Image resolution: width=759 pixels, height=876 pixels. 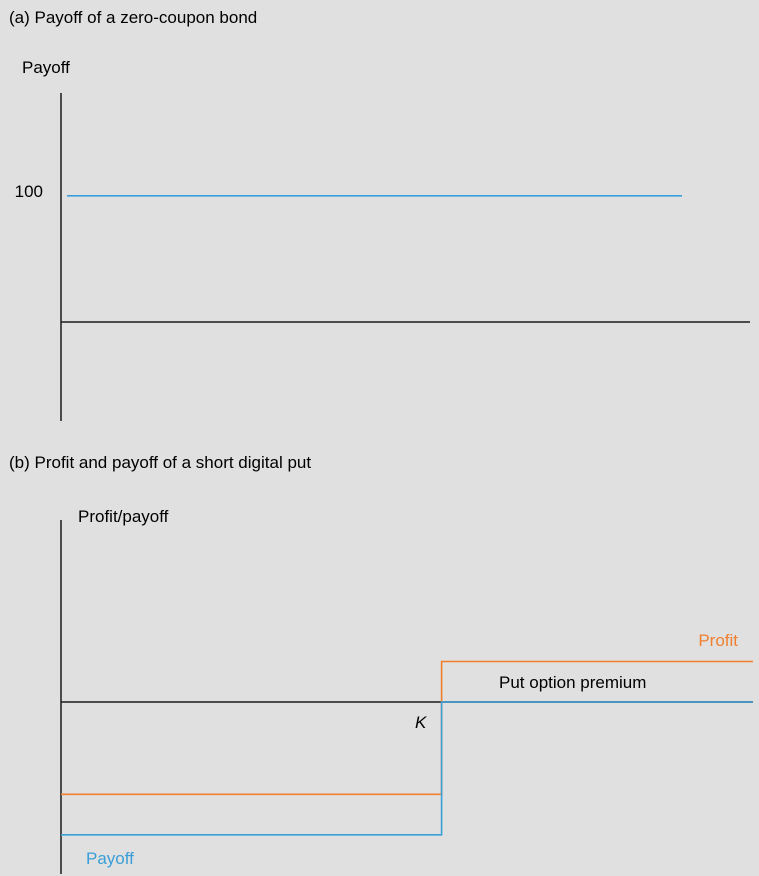 What do you see at coordinates (407, 768) in the screenshot?
I see `payoff-line` at bounding box center [407, 768].